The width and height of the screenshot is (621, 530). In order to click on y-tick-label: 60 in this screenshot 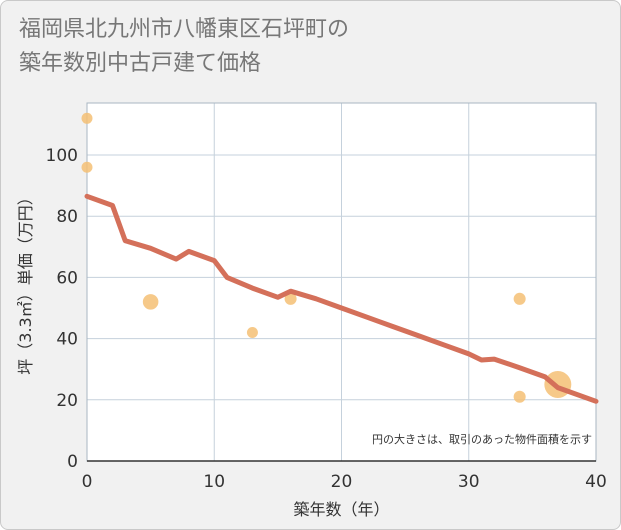, I will do `click(67, 278)`.